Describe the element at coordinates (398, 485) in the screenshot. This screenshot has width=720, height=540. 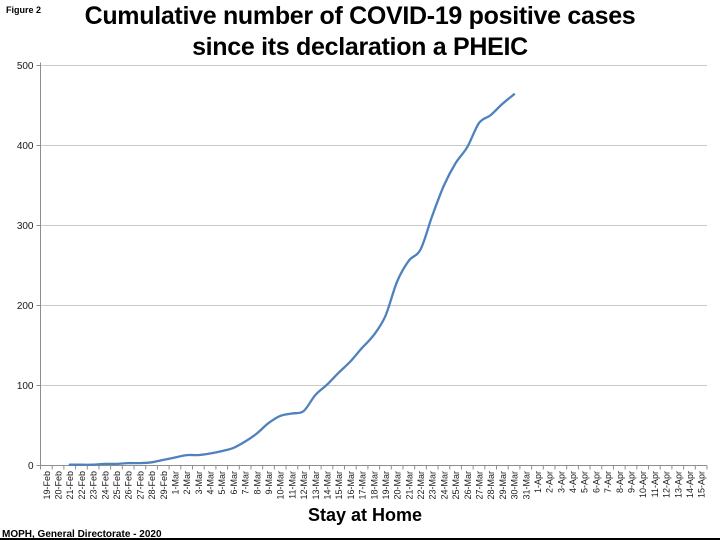
I see `x-tick-label: 20-Mar` at that location.